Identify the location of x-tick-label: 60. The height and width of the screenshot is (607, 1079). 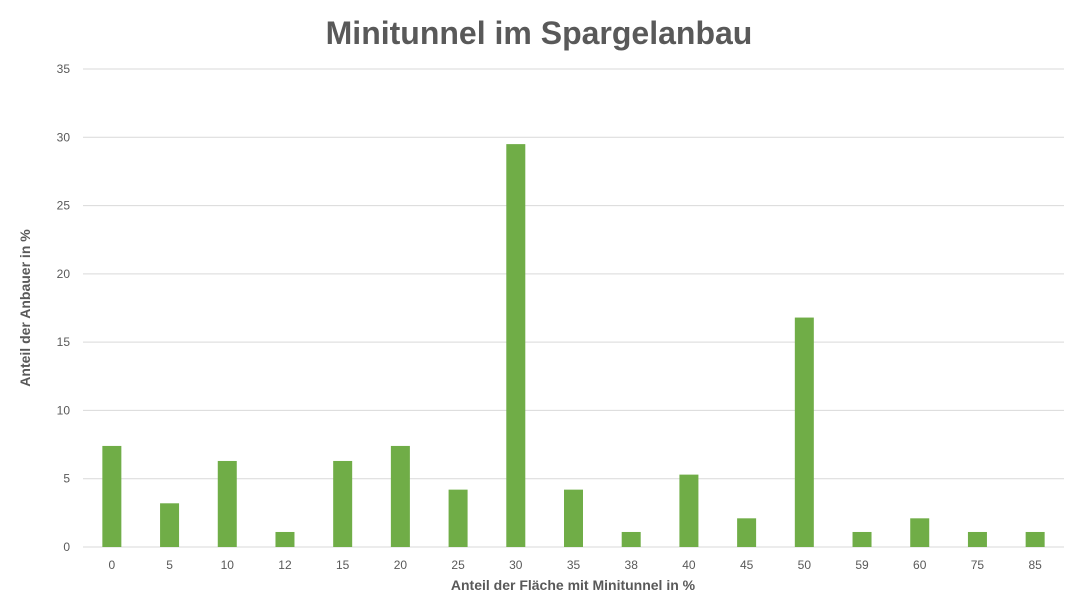
(920, 565).